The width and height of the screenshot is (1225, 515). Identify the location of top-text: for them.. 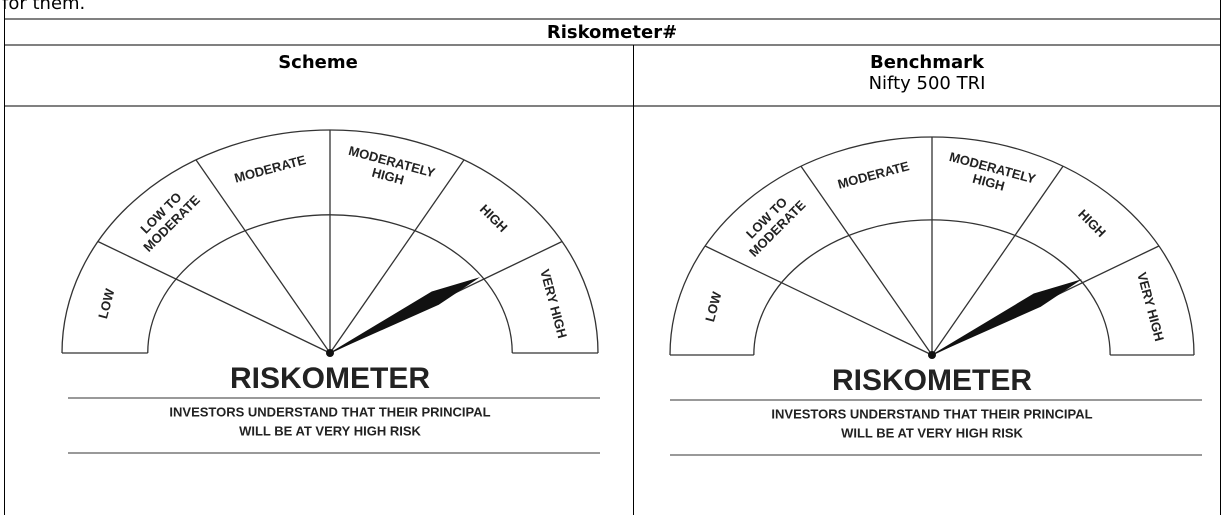
(43, 7).